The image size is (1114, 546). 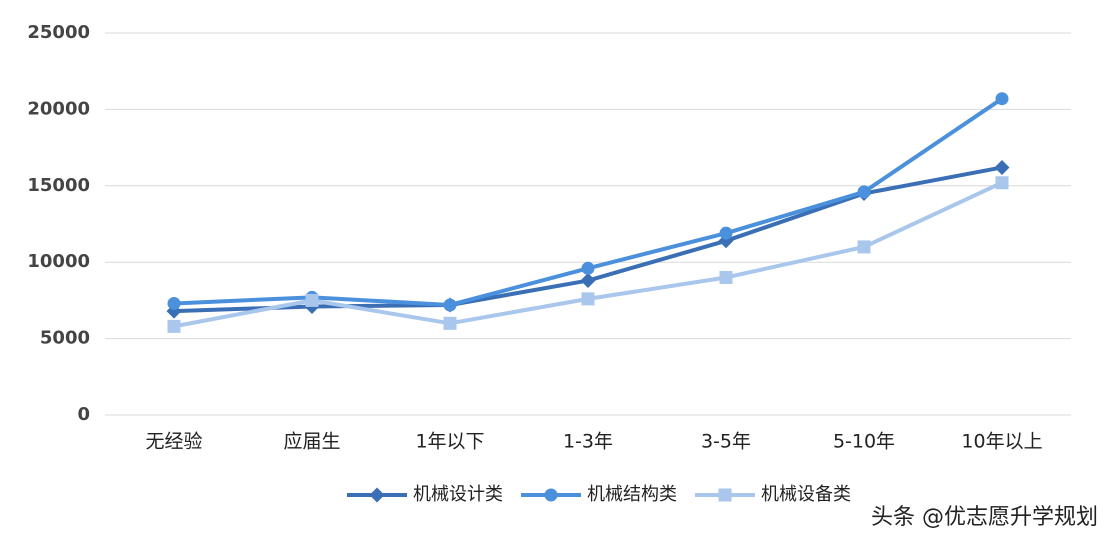 I want to click on y-tick-label: 10000, so click(x=58, y=261).